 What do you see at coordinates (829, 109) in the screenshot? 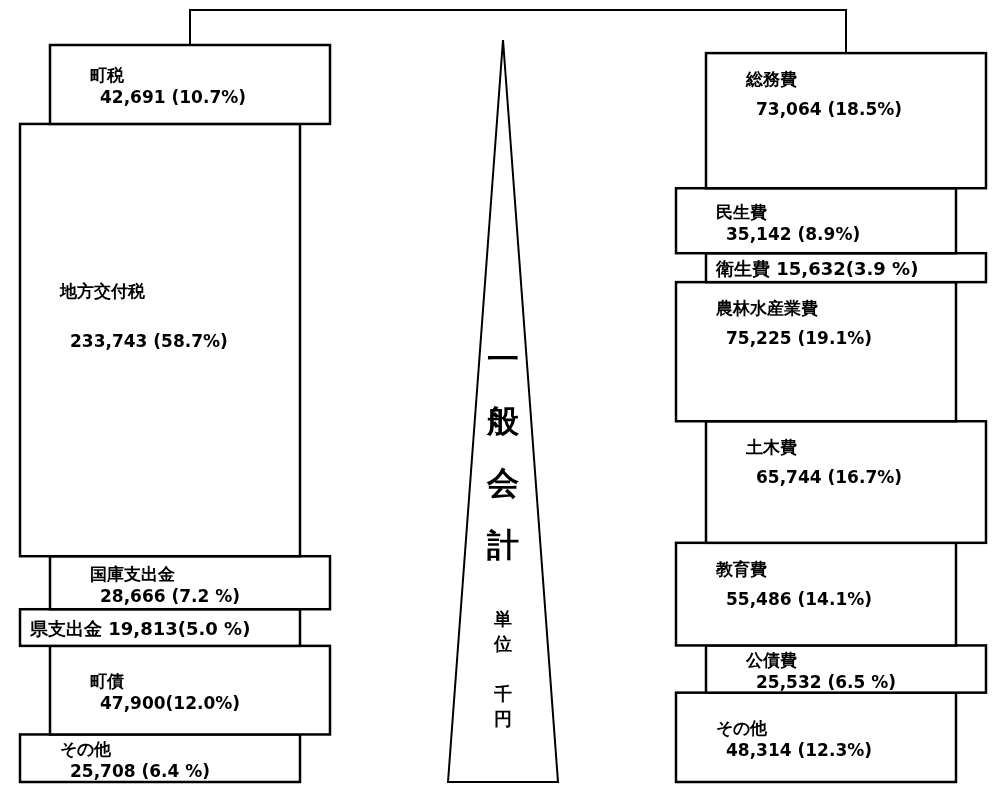
I see `data-label: 73,064 (18.5%)` at bounding box center [829, 109].